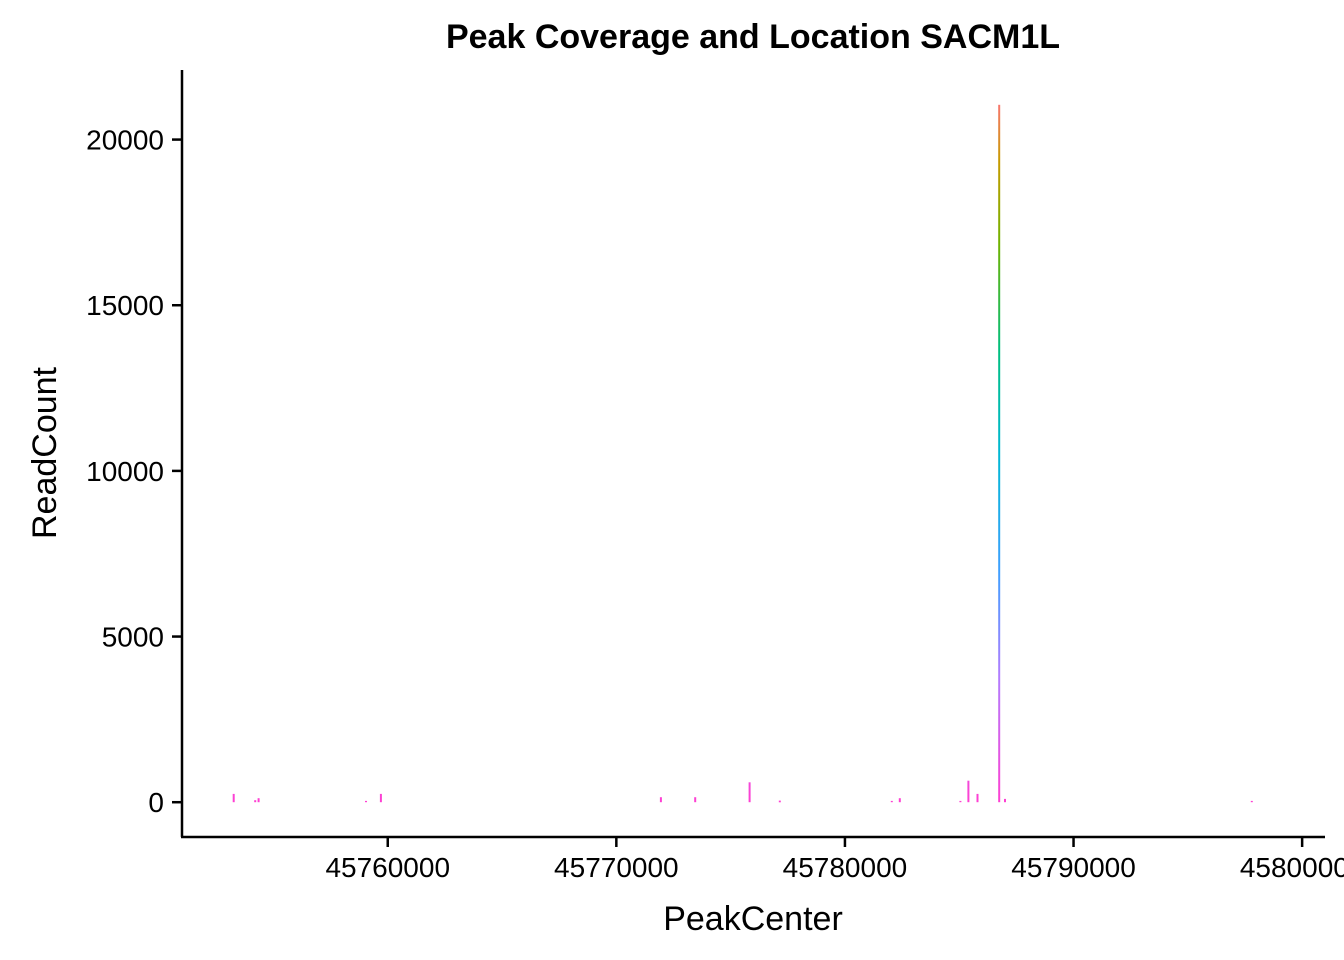 Image resolution: width=1344 pixels, height=960 pixels. Describe the element at coordinates (1073, 867) in the screenshot. I see `x-tick-label: 45790000` at that location.